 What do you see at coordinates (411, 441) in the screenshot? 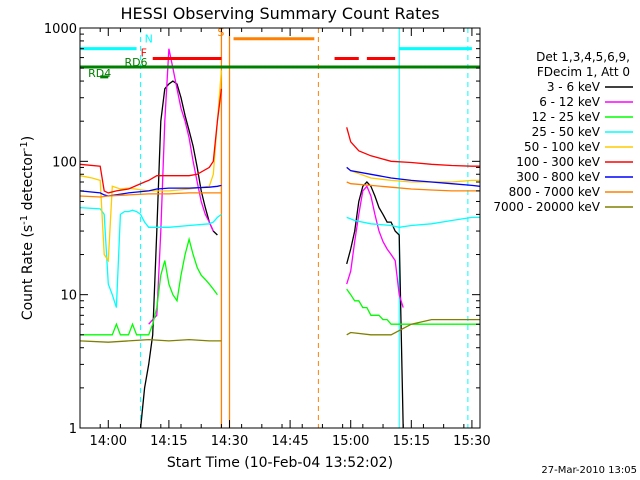
I see `x-tick-label-5: 15:15` at bounding box center [411, 441].